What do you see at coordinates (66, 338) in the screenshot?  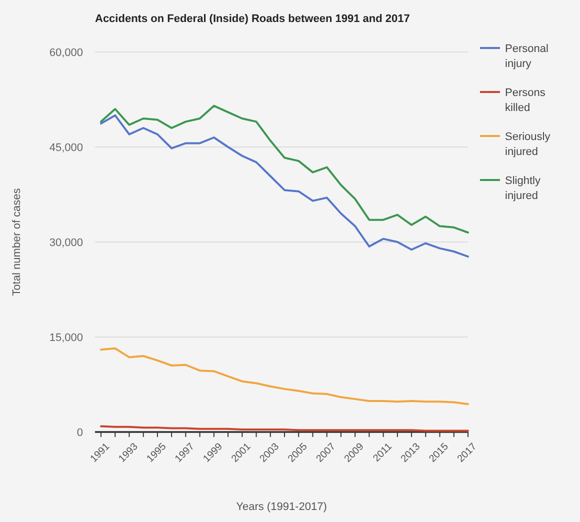 I see `y-tick-label: 15,000` at bounding box center [66, 338].